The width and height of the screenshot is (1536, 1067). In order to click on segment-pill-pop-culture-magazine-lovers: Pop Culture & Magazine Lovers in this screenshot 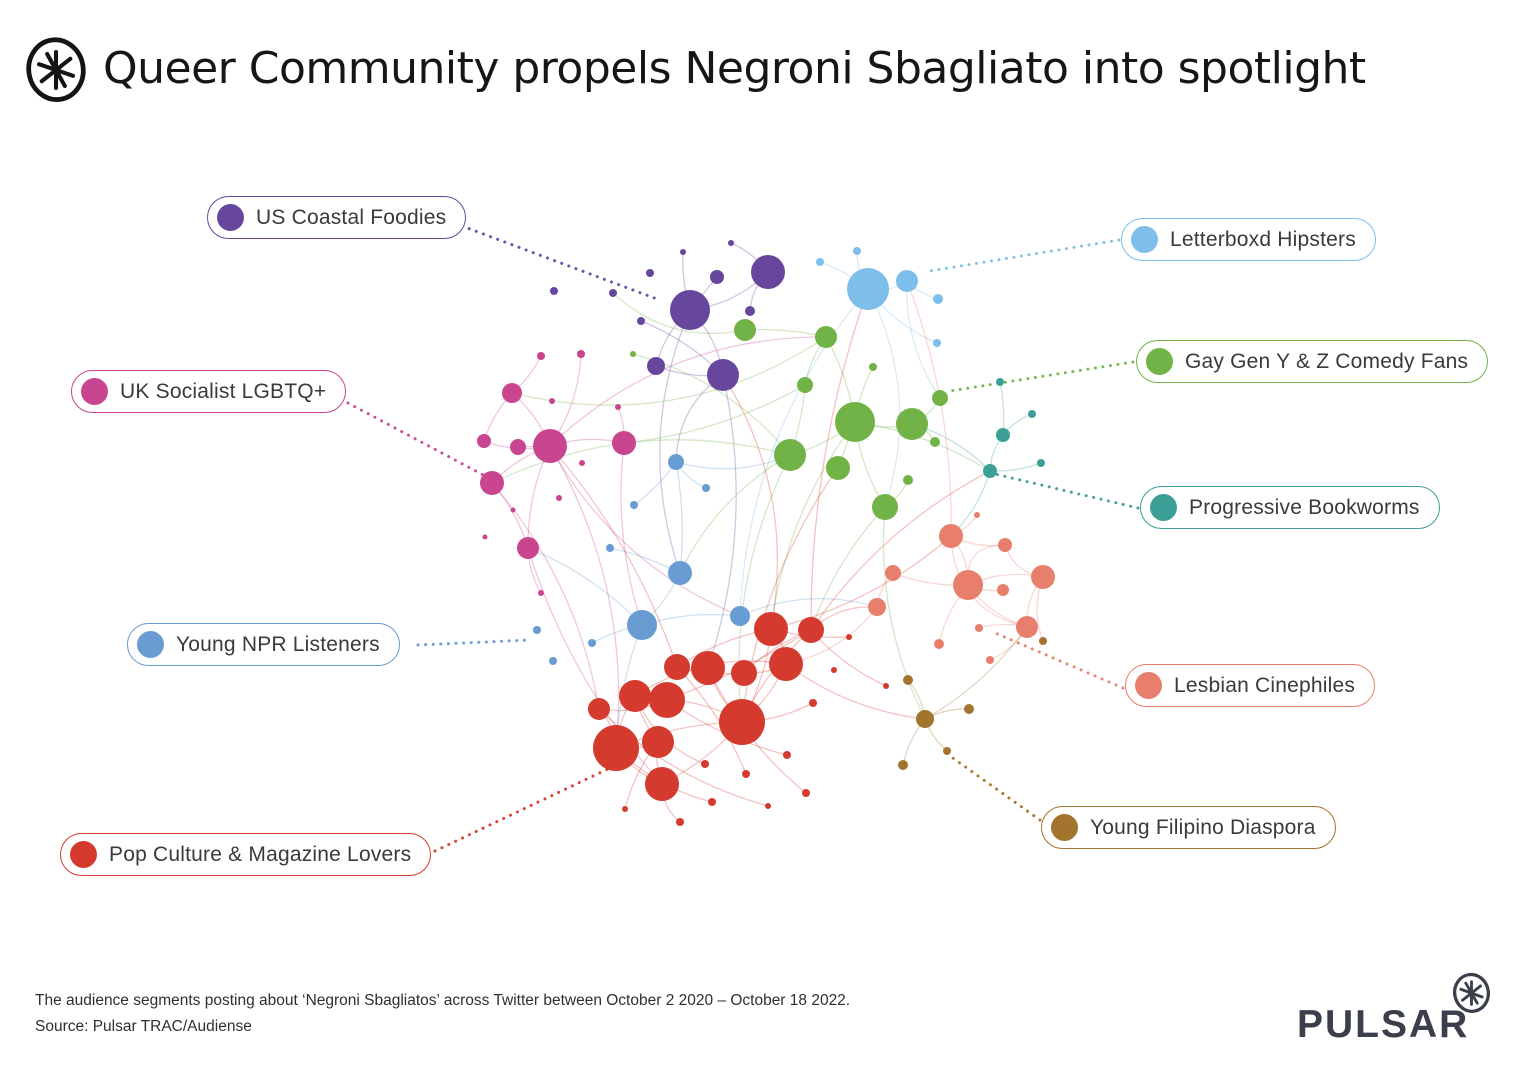, I will do `click(246, 854)`.